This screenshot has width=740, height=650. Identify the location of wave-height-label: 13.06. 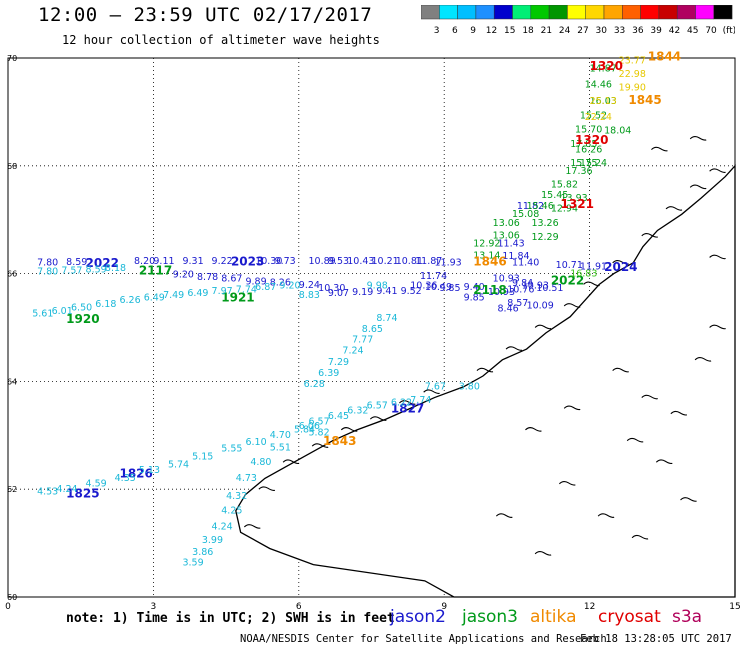
(506, 236).